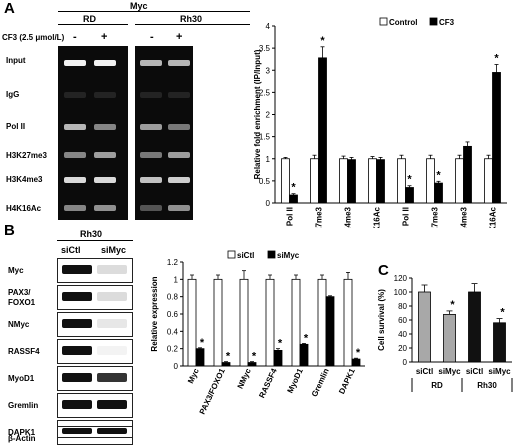 The image size is (520, 445). What do you see at coordinates (402, 306) in the screenshot?
I see `y-tick-label: 80` at bounding box center [402, 306].